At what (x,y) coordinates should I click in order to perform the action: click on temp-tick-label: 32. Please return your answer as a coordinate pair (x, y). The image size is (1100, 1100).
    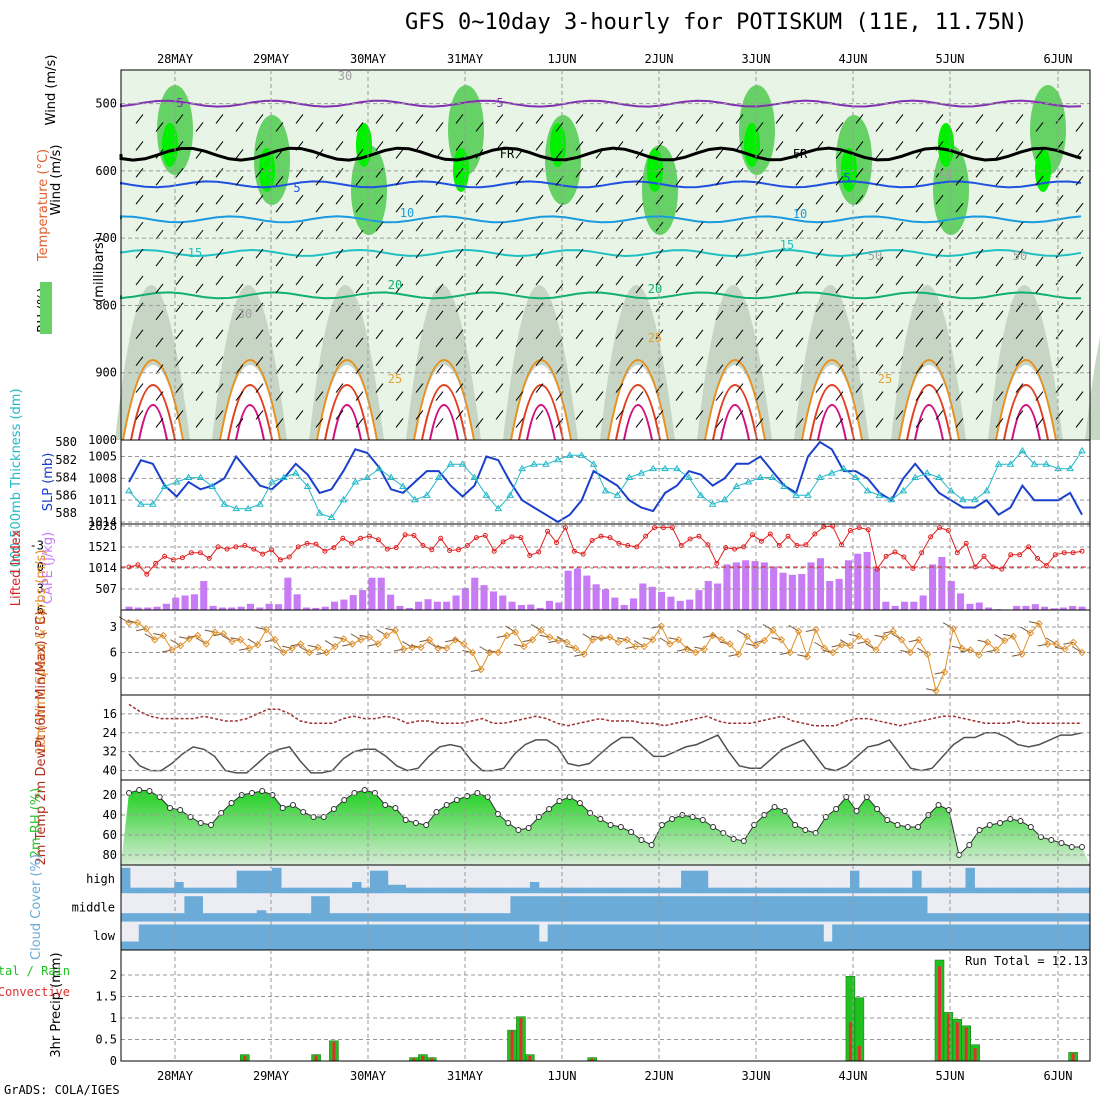
    Looking at the image, I should click on (110, 752).